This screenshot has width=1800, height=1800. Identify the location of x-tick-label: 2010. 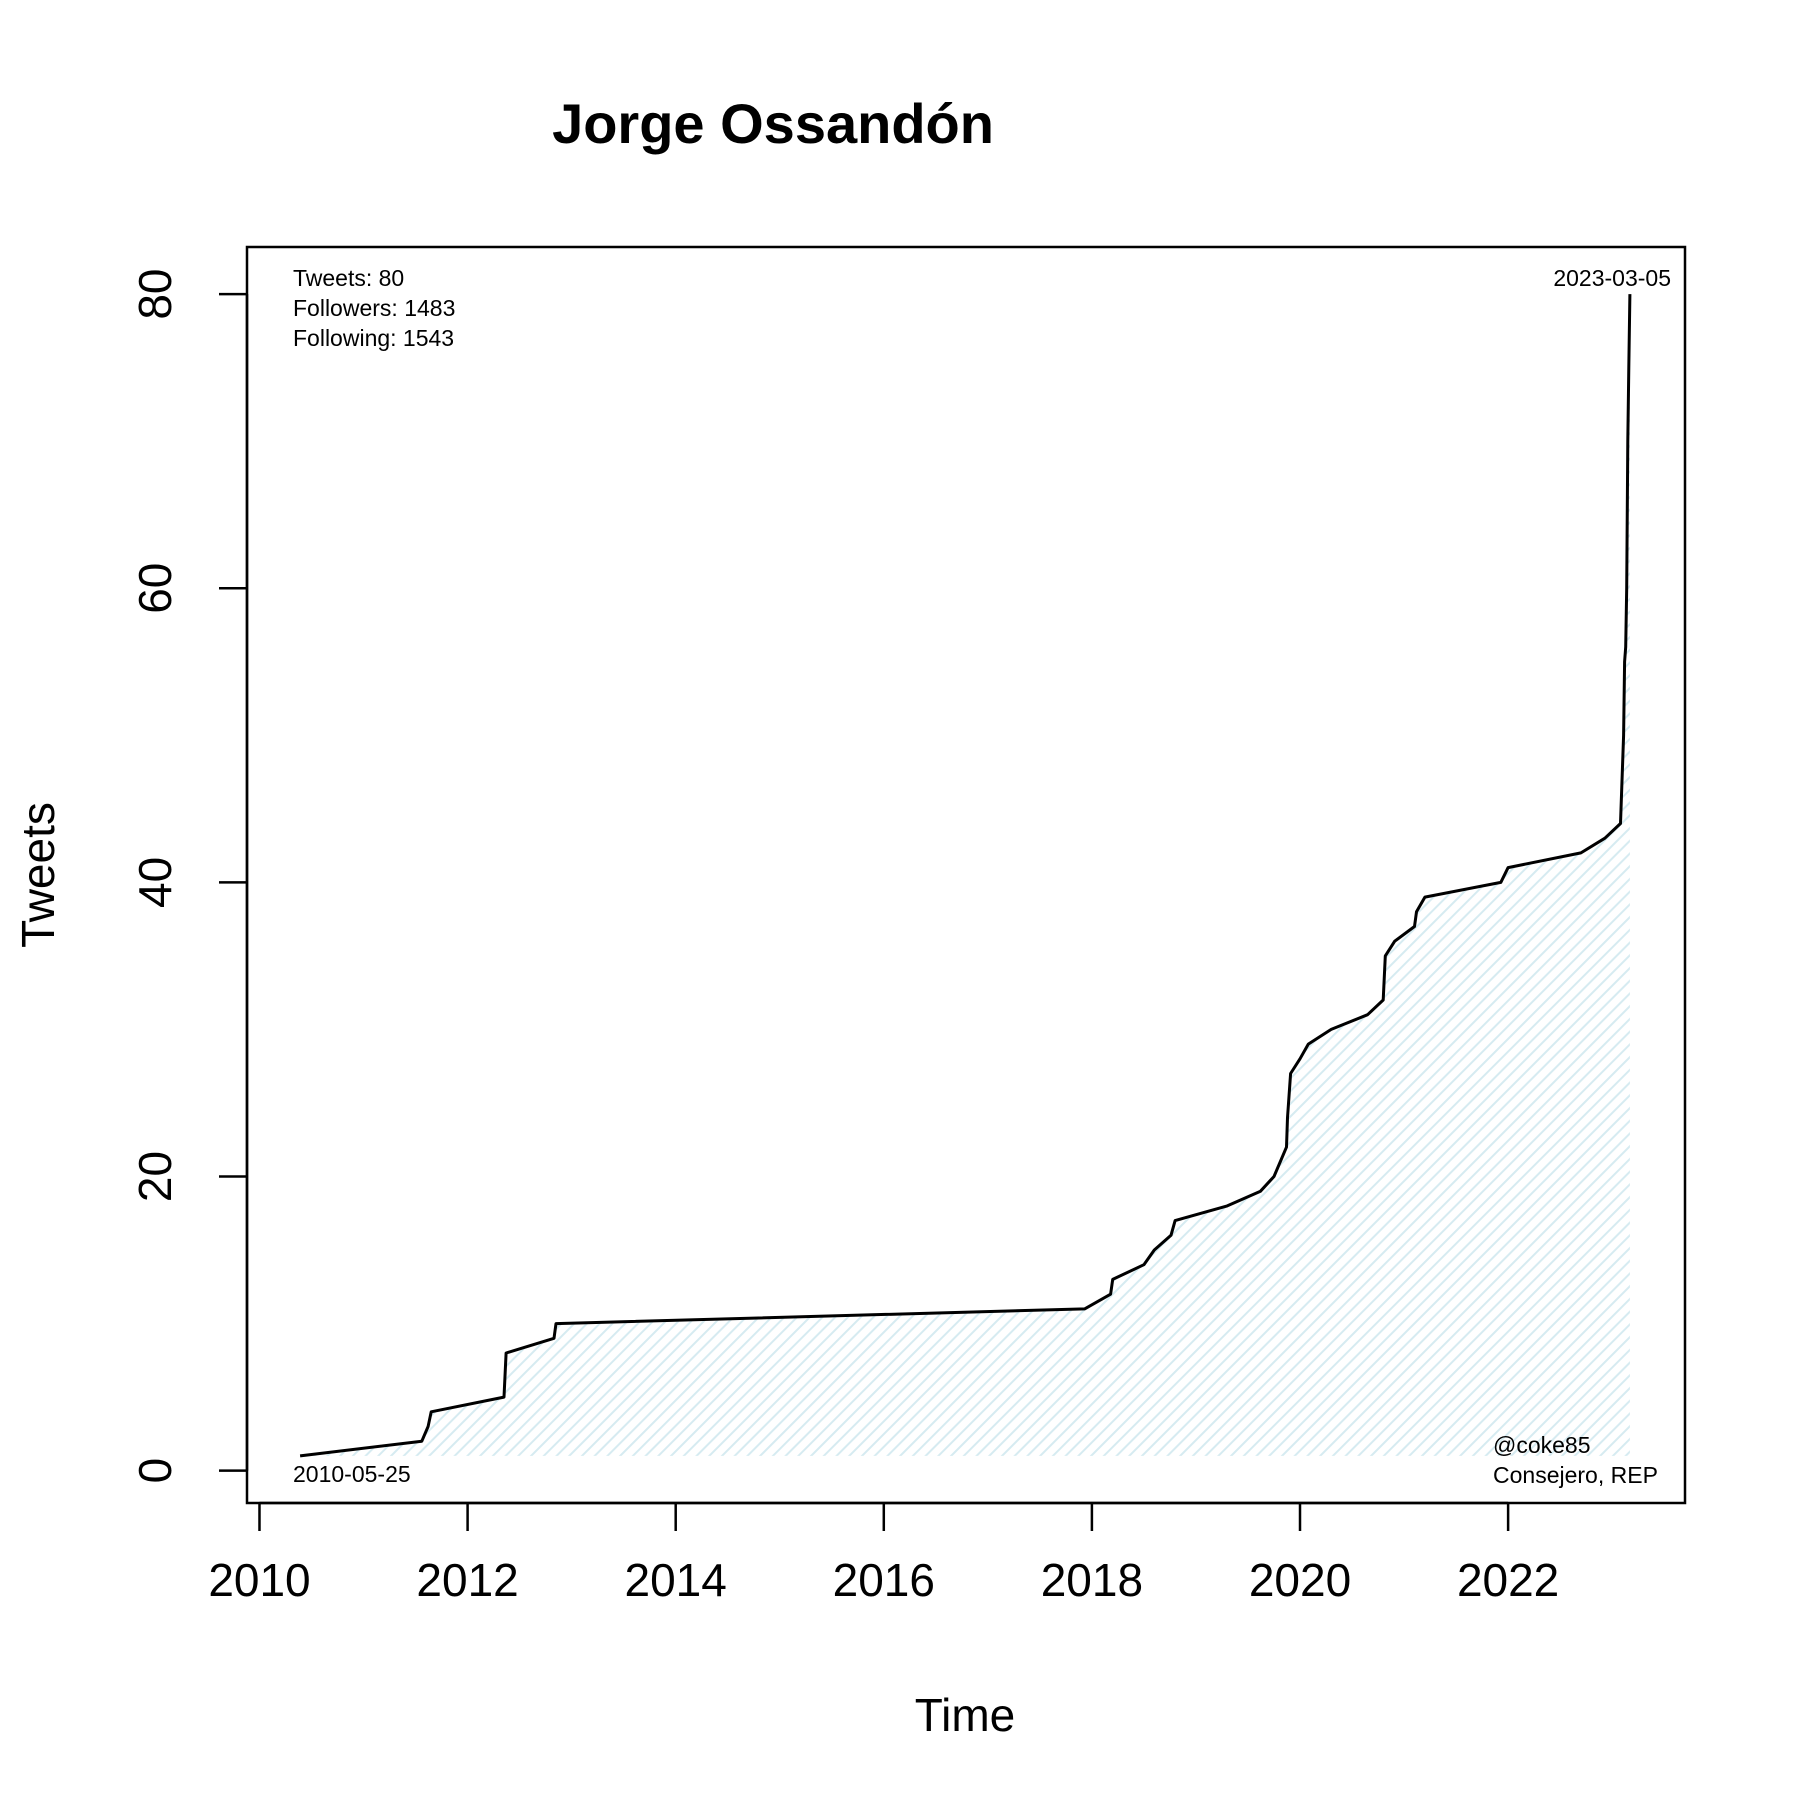
(259, 1580).